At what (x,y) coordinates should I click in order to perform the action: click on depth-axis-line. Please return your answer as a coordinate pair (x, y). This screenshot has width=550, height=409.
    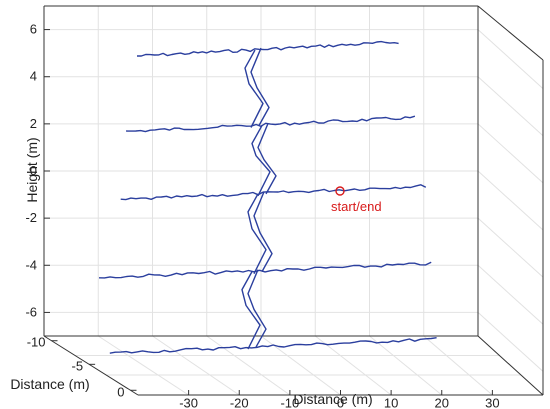
    Looking at the image, I should click on (91, 365).